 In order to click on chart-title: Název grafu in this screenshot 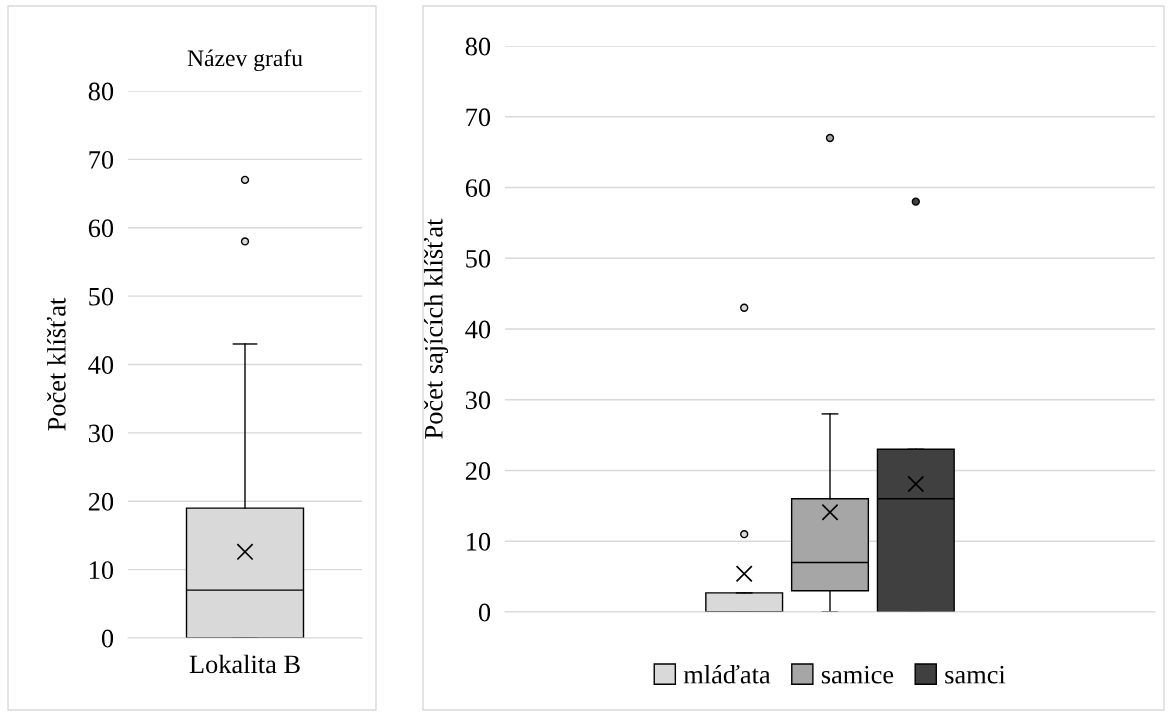, I will do `click(245, 60)`.